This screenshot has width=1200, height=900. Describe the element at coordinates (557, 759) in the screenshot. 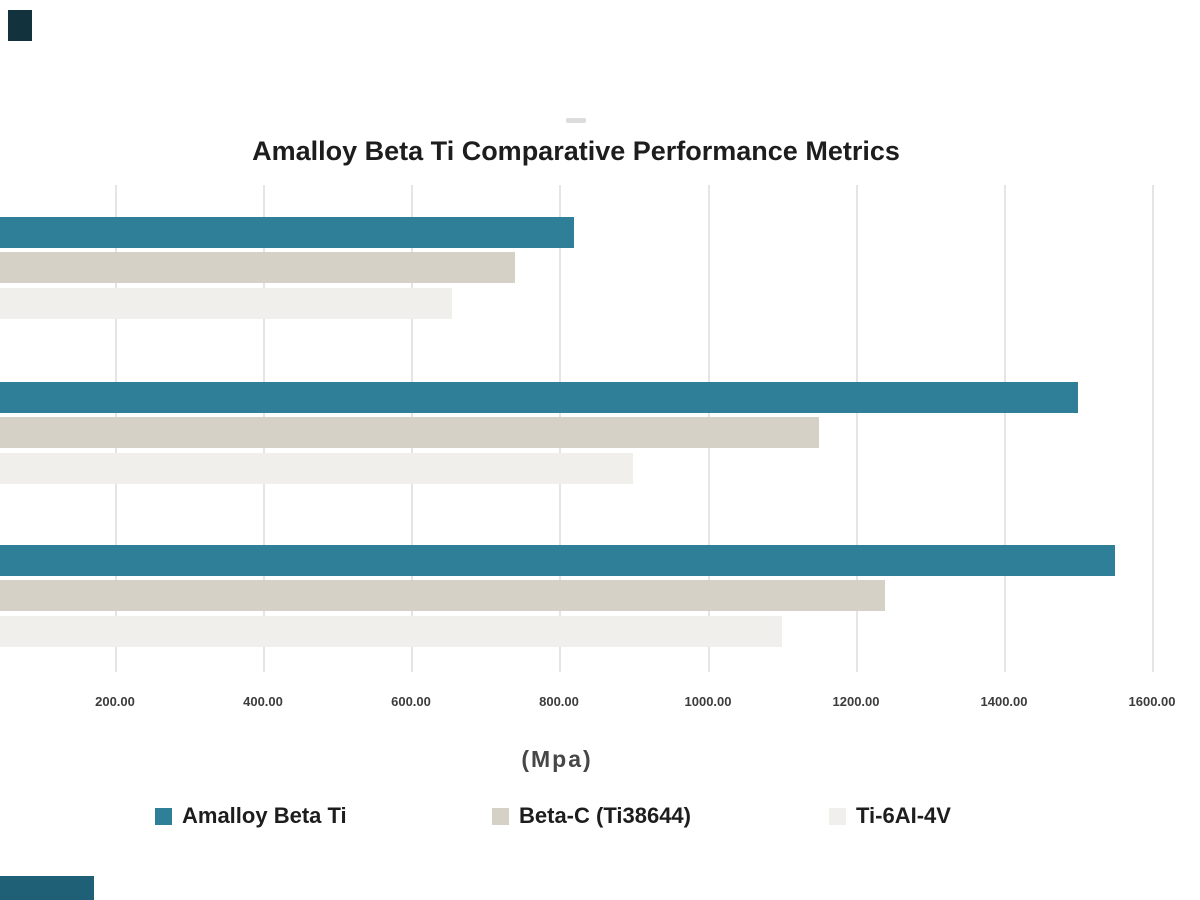

I see `x-axis-label: (Mpa)` at that location.